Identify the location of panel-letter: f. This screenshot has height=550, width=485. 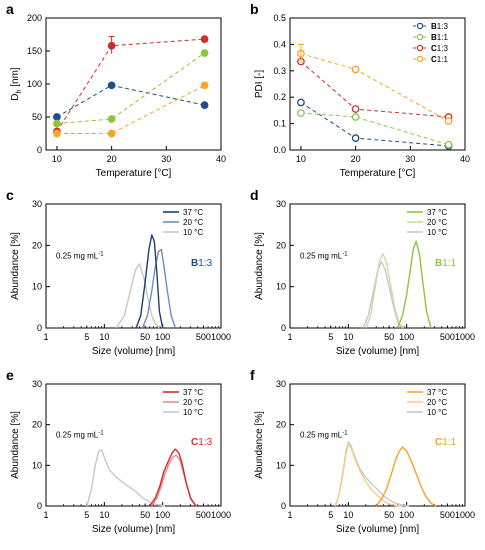
(252, 375).